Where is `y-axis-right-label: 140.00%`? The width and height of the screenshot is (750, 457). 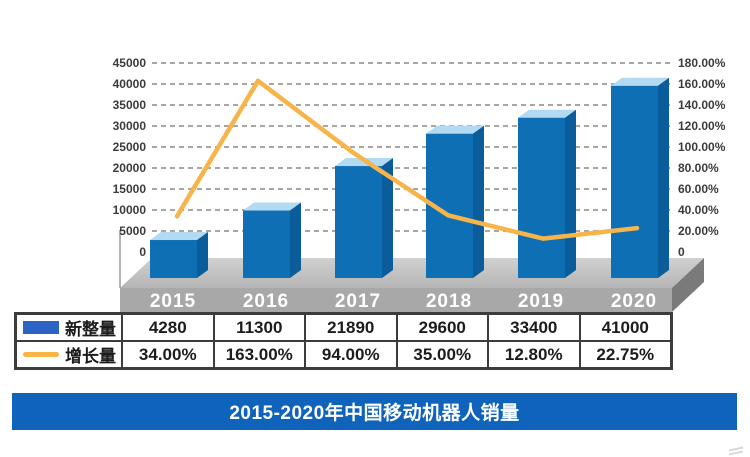 y-axis-right-label: 140.00% is located at coordinates (702, 105).